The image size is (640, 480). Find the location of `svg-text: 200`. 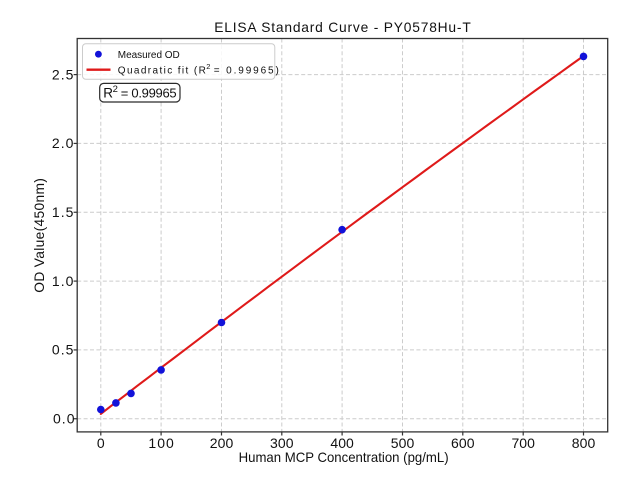

svg-text: 200 is located at coordinates (222, 443).